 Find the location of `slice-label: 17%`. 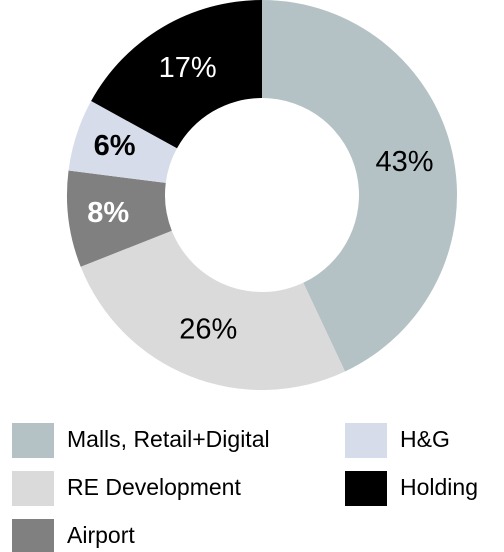

slice-label: 17% is located at coordinates (188, 68).